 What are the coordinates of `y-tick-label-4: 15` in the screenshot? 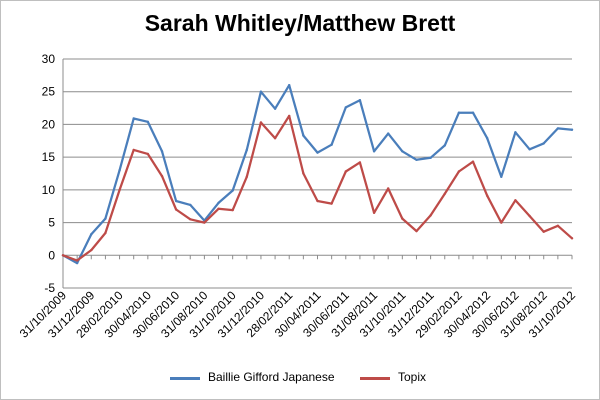 It's located at (49, 157).